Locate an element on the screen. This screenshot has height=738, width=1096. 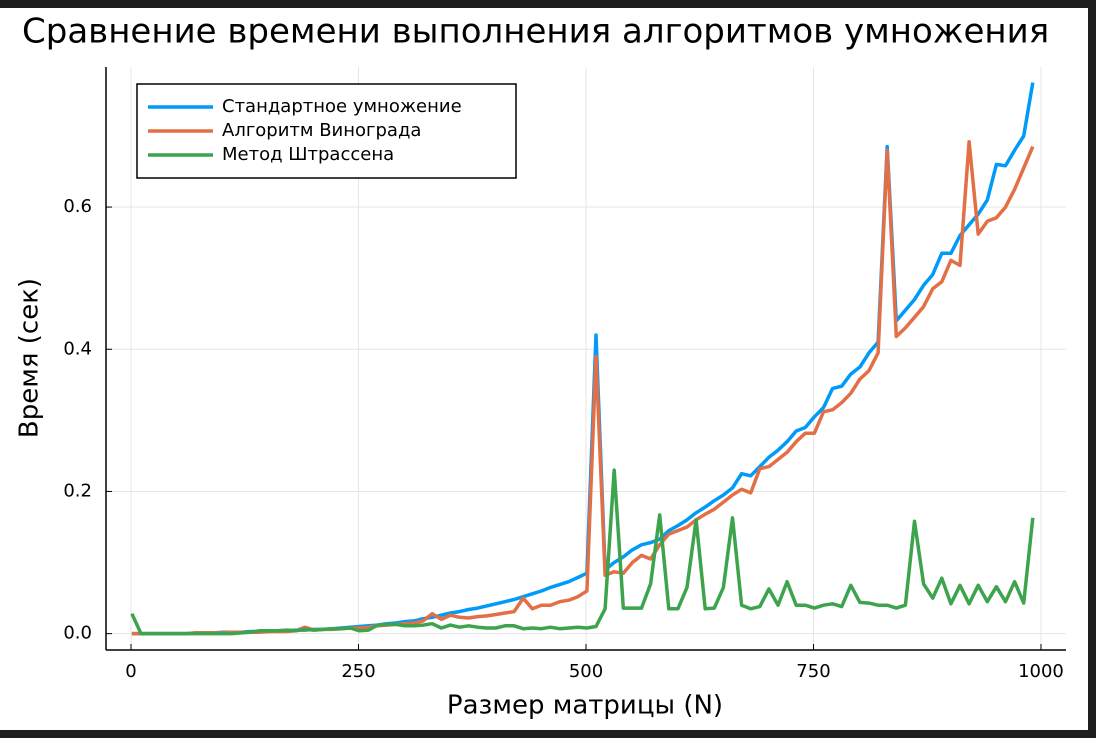
y-tick-label: 0.0 is located at coordinates (77, 633).